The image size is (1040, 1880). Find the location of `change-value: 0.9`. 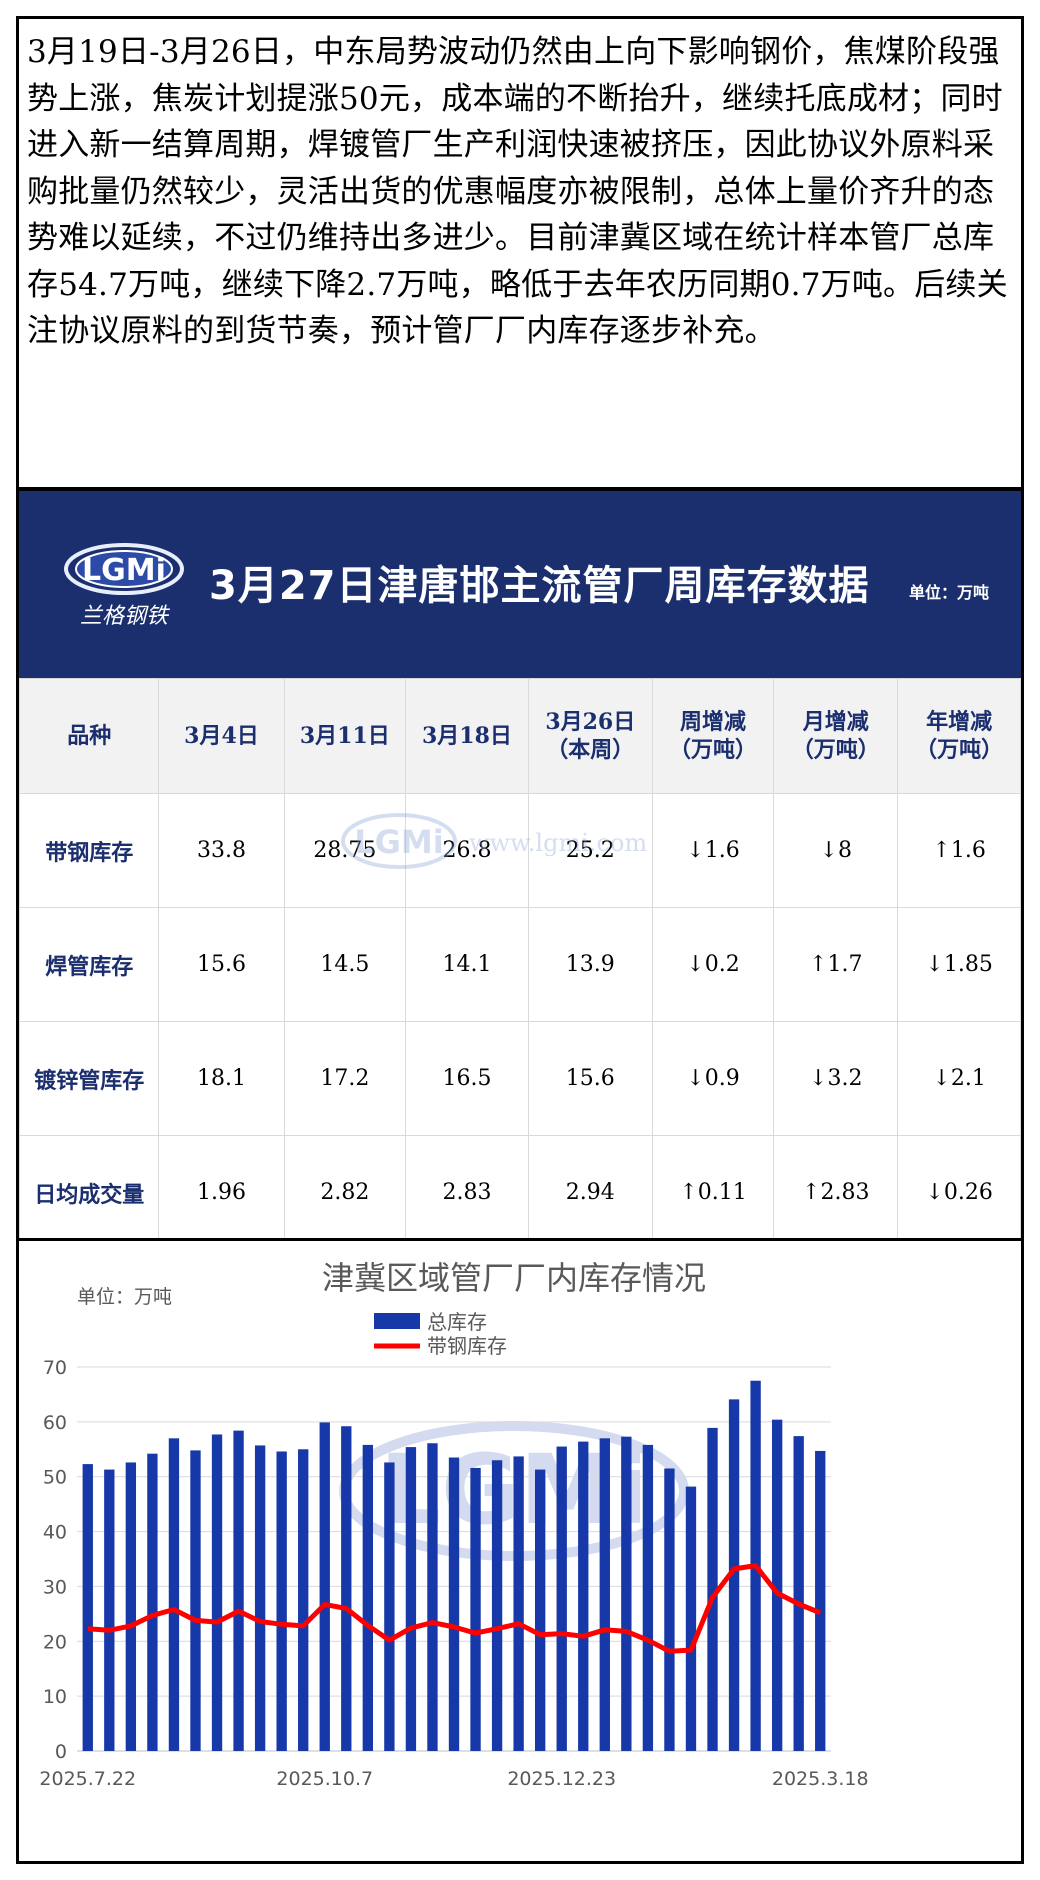

change-value: 0.9 is located at coordinates (722, 1078).